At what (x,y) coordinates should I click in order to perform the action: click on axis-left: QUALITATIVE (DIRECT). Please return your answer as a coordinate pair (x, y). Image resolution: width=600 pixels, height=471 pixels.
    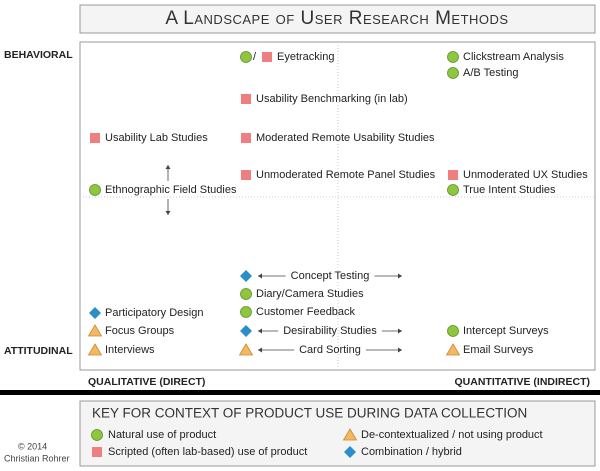
    Looking at the image, I should click on (146, 382).